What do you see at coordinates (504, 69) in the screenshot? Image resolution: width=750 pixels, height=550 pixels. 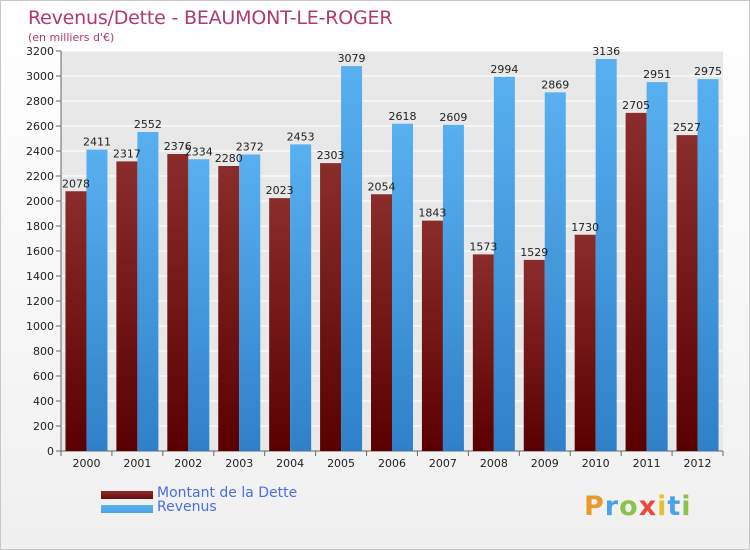 I see `data-label-revenus: 2994` at bounding box center [504, 69].